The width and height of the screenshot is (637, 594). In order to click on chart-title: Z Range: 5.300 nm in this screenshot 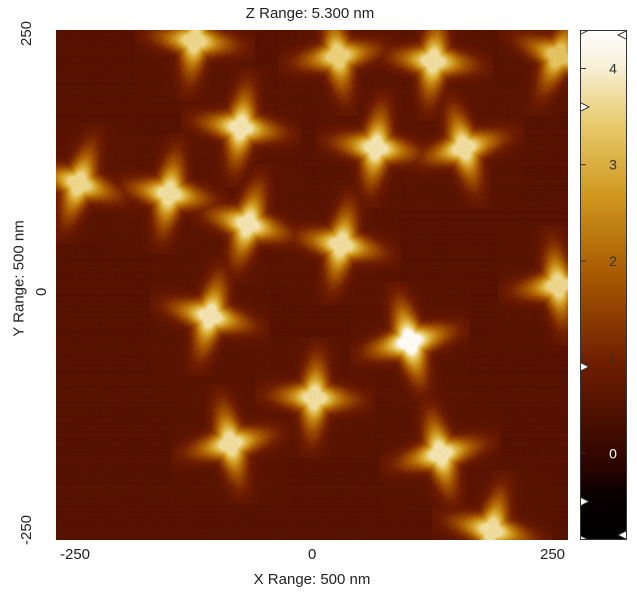, I will do `click(310, 13)`.